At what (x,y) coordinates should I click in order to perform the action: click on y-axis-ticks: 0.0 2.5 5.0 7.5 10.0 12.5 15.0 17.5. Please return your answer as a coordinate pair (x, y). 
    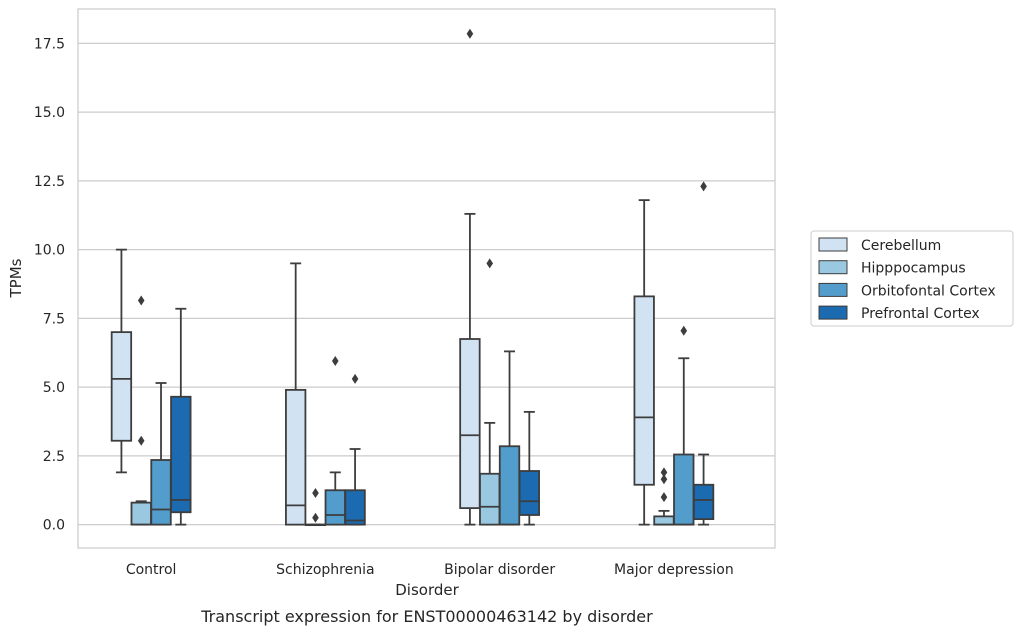
    Looking at the image, I should click on (49, 284).